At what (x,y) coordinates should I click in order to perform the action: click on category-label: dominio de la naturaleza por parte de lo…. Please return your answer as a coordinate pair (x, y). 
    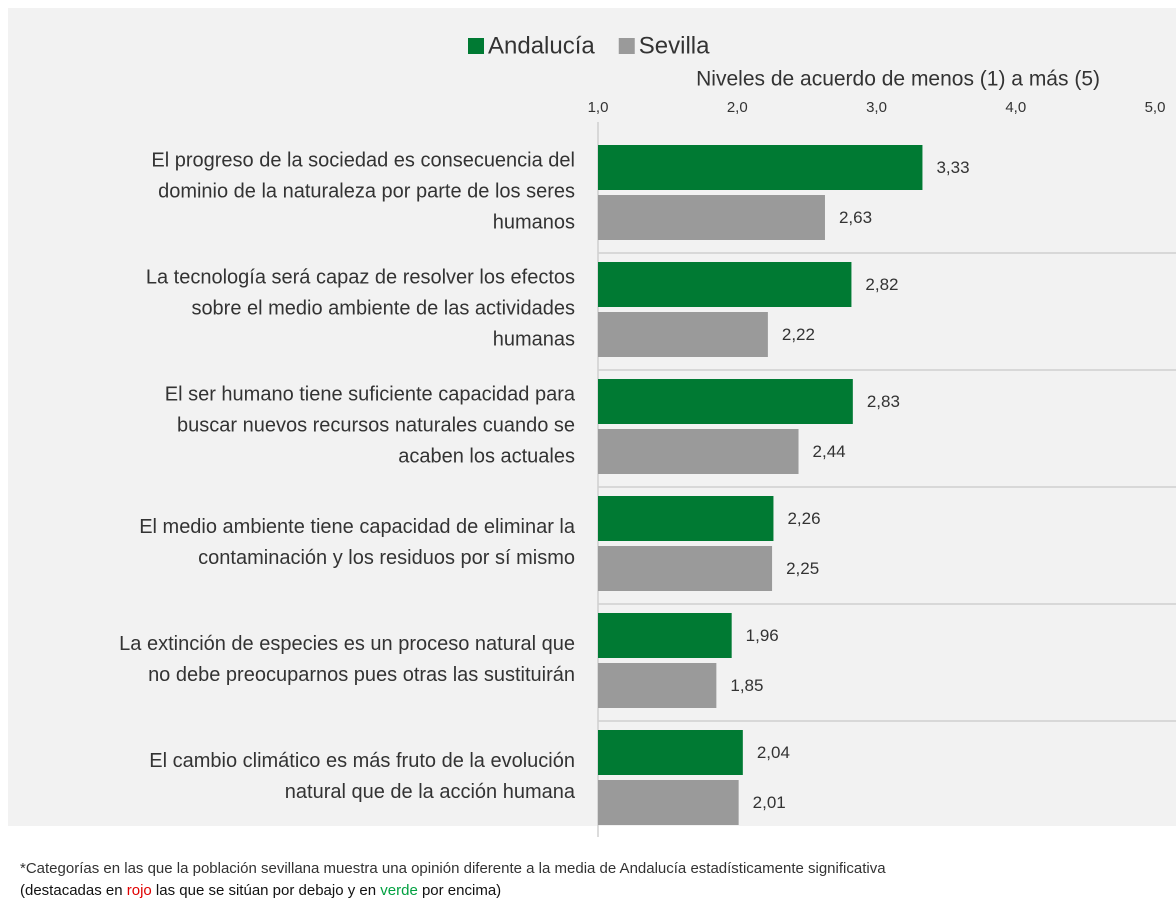
    Looking at the image, I should click on (366, 191).